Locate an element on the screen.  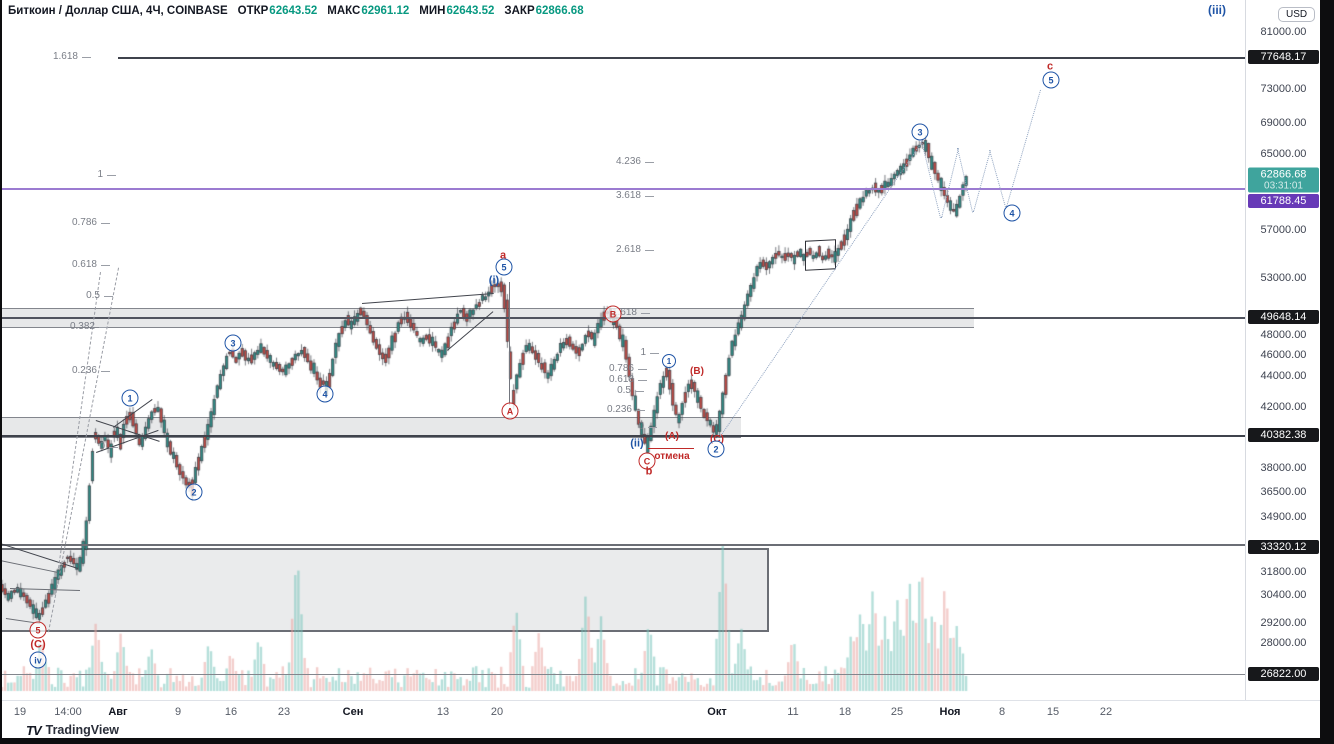
time-tick: Ноя is located at coordinates (950, 712).